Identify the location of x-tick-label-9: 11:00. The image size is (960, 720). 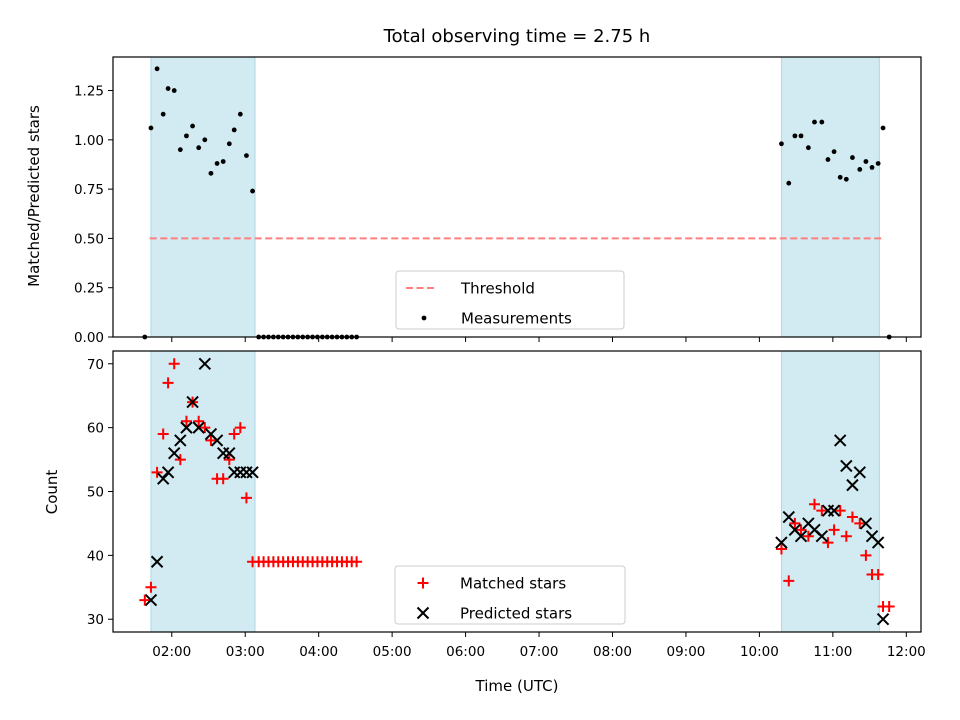
(832, 652).